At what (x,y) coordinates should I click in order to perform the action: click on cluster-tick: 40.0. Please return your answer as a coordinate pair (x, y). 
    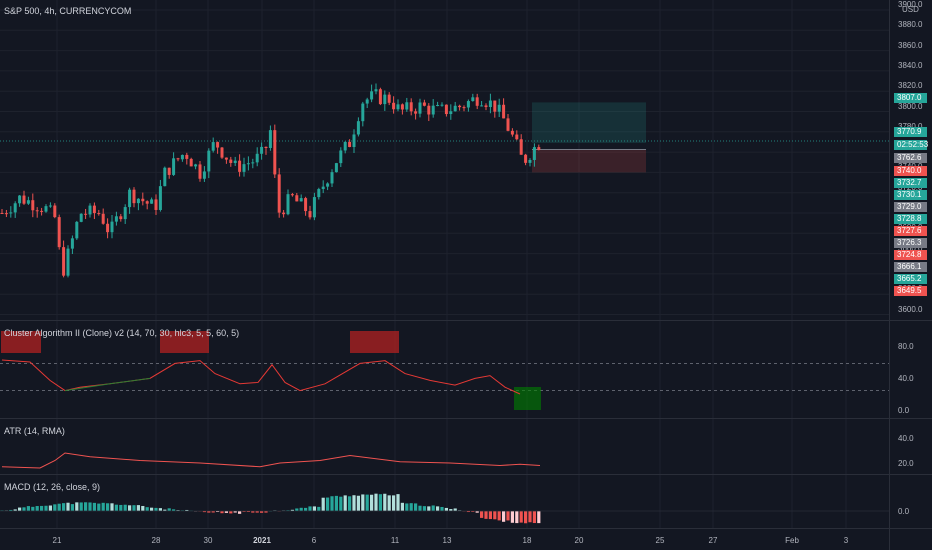
    Looking at the image, I should click on (906, 378).